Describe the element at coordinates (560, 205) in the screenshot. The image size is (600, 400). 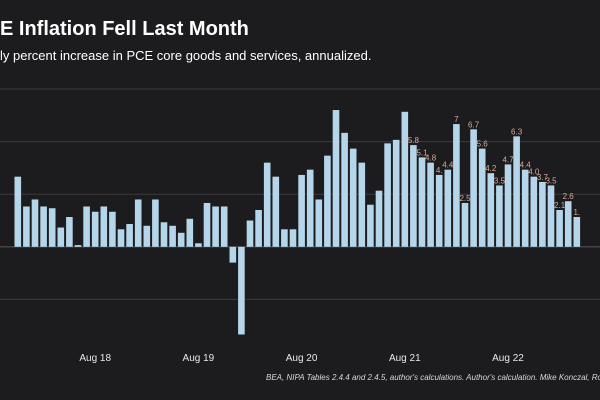
I see `data-label: 2.1` at that location.